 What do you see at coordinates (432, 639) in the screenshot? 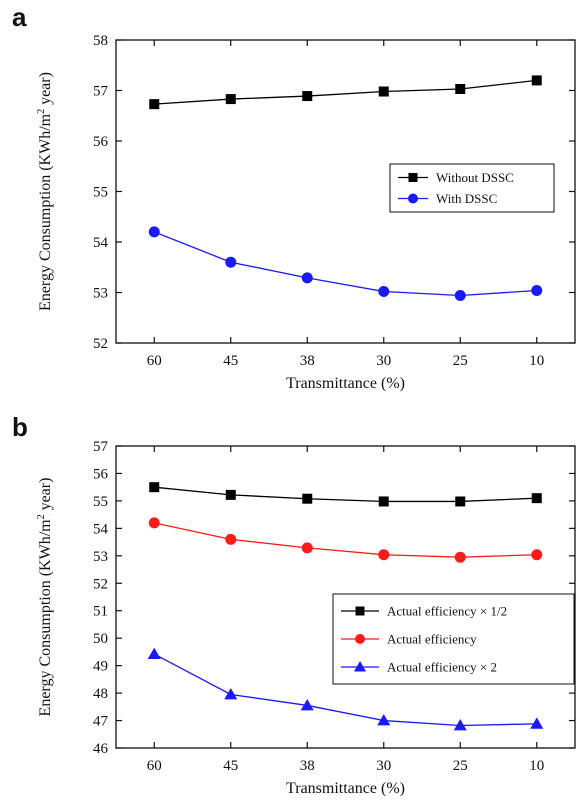
I see `legend-label-b-1: Actual efficiency` at bounding box center [432, 639].